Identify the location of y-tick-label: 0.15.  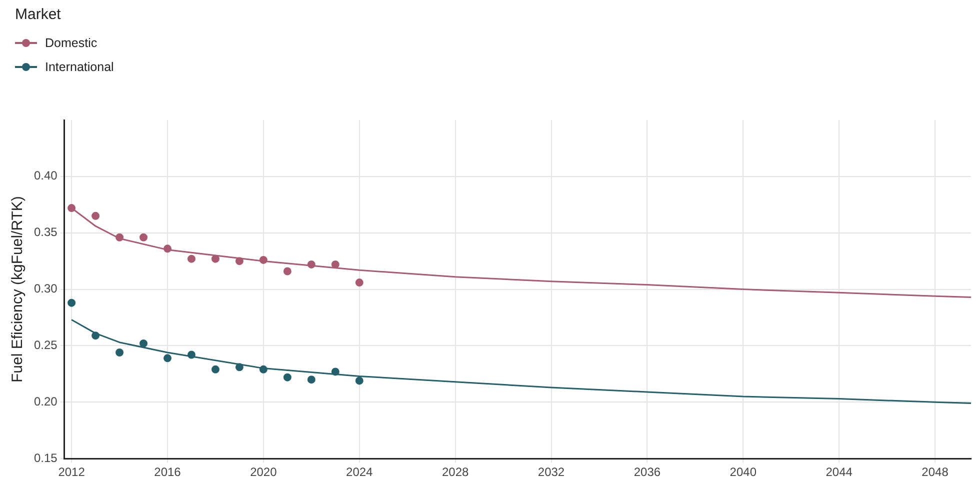
(46, 457).